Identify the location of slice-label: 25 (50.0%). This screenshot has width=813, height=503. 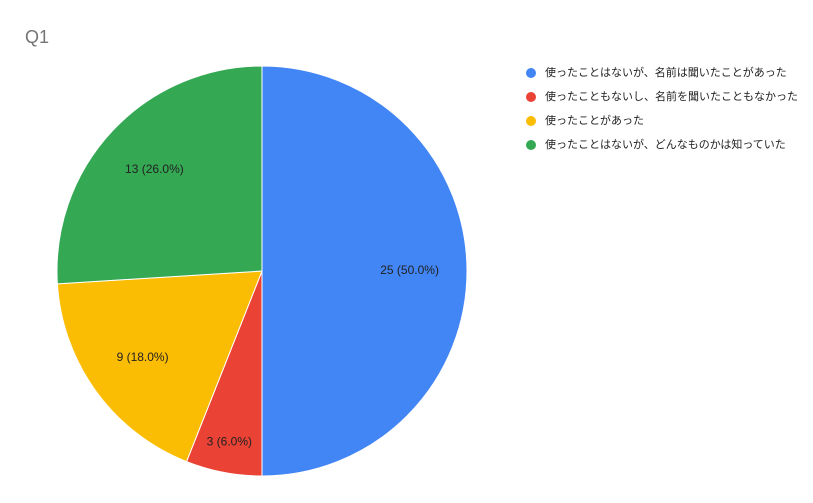
(409, 270).